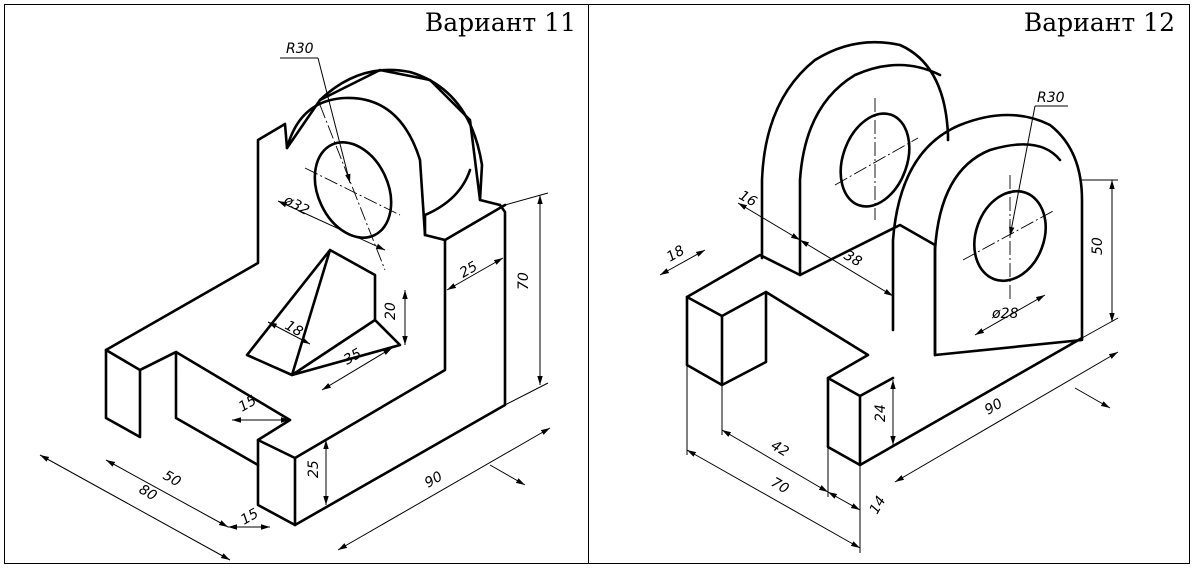 The height and width of the screenshot is (571, 1195). I want to click on v11-front-step, so click(199, 408).